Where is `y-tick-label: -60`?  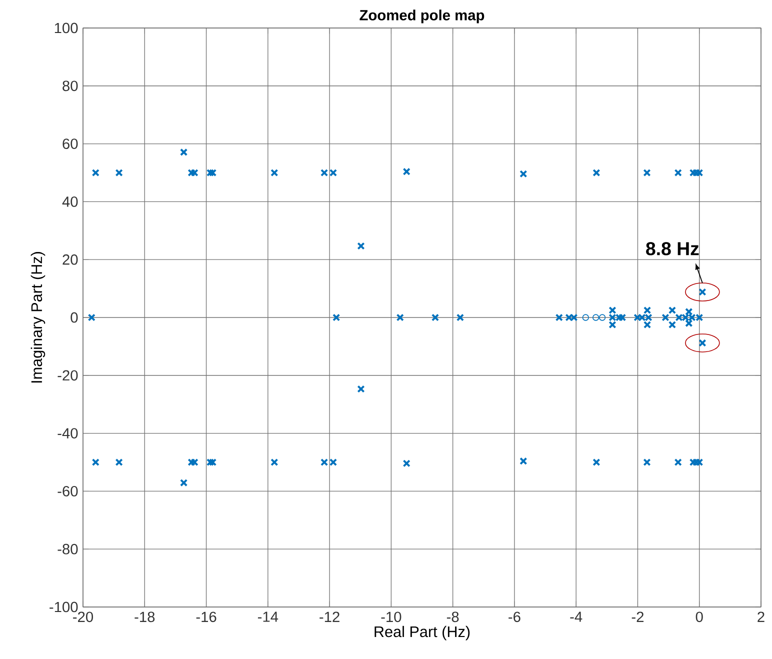 y-tick-label: -60 is located at coordinates (68, 491).